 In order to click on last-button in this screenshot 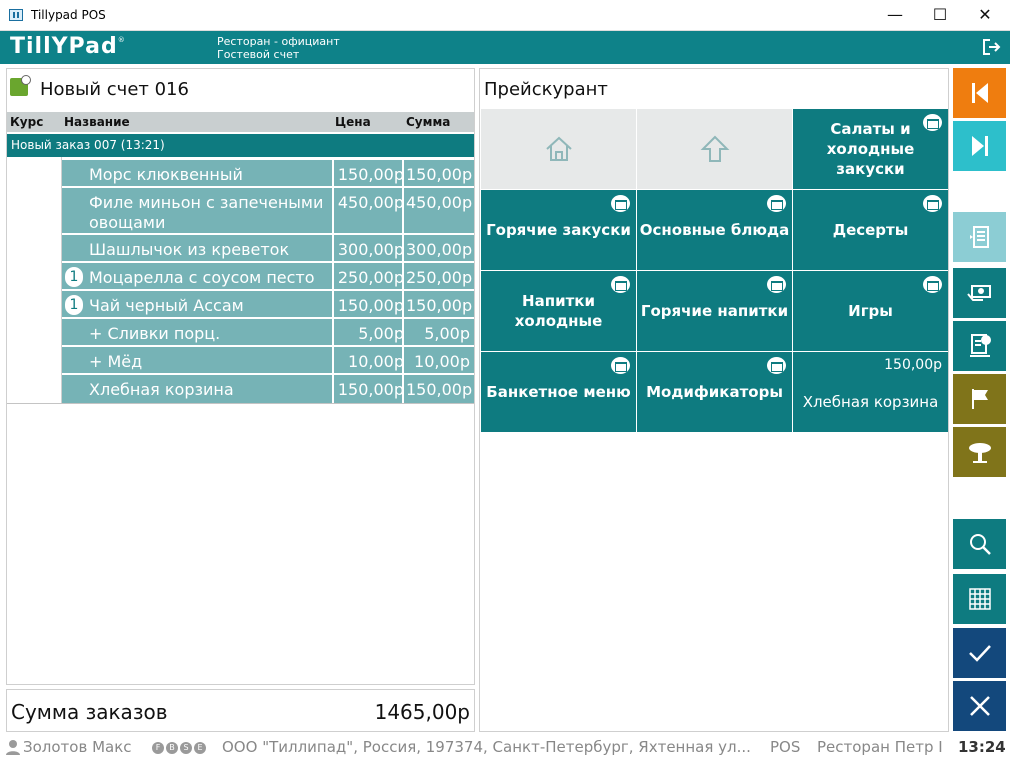, I will do `click(979, 146)`.